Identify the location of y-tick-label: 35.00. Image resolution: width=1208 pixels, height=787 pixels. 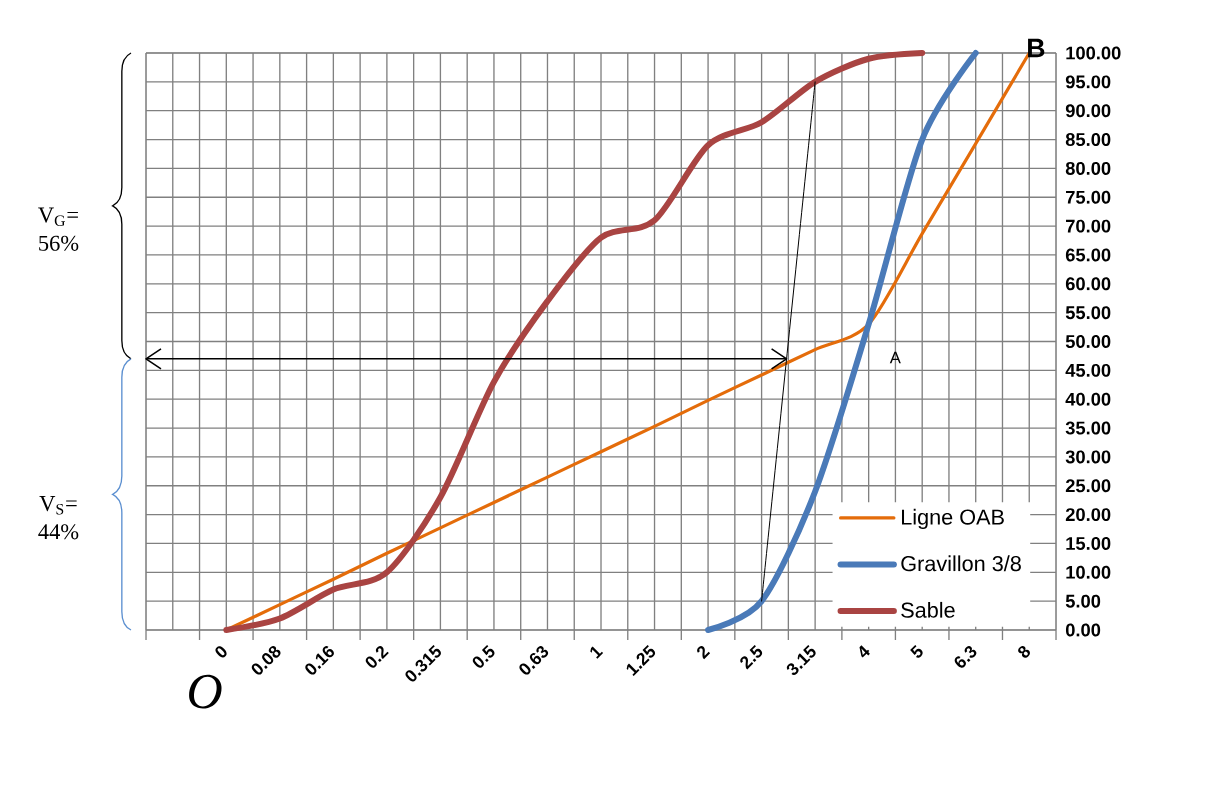
(1088, 428).